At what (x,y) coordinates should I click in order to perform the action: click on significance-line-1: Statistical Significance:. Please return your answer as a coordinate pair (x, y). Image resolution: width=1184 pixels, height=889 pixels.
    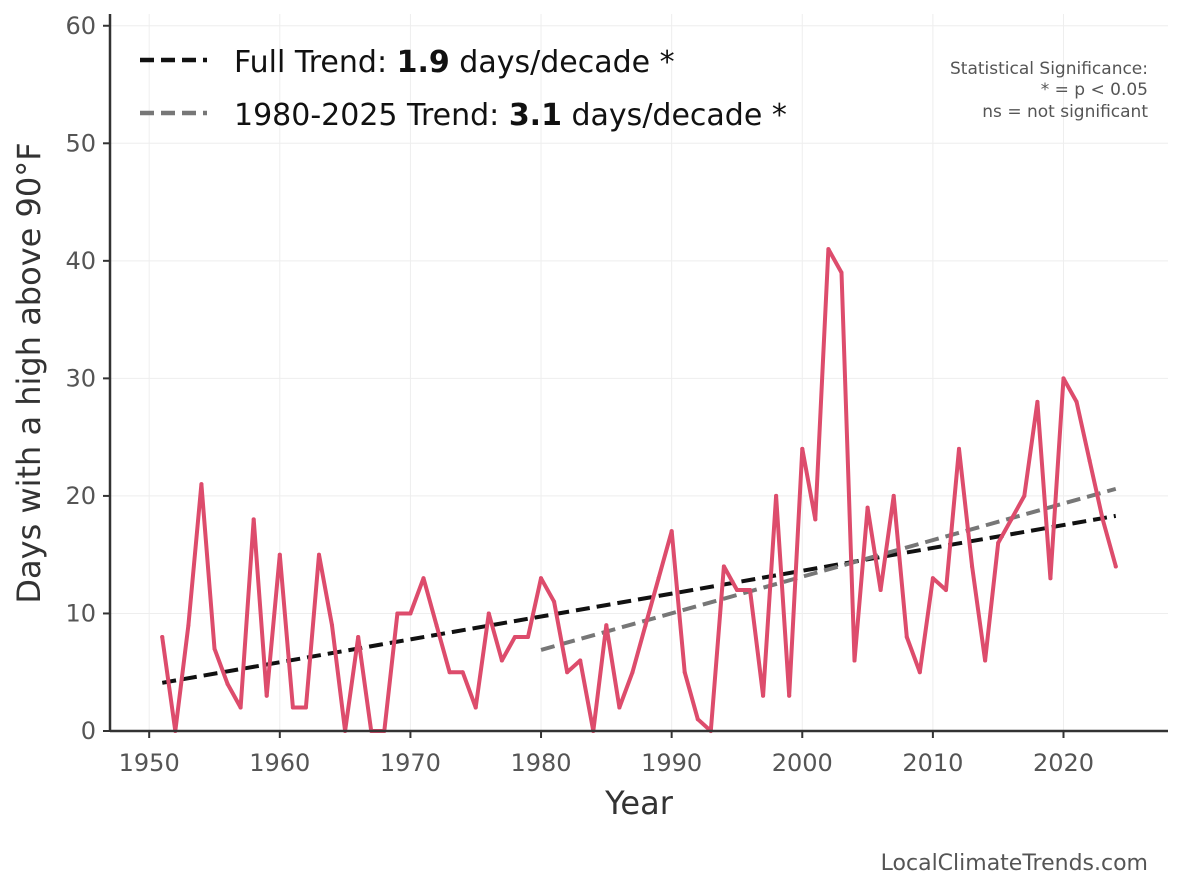
    Looking at the image, I should click on (1049, 69).